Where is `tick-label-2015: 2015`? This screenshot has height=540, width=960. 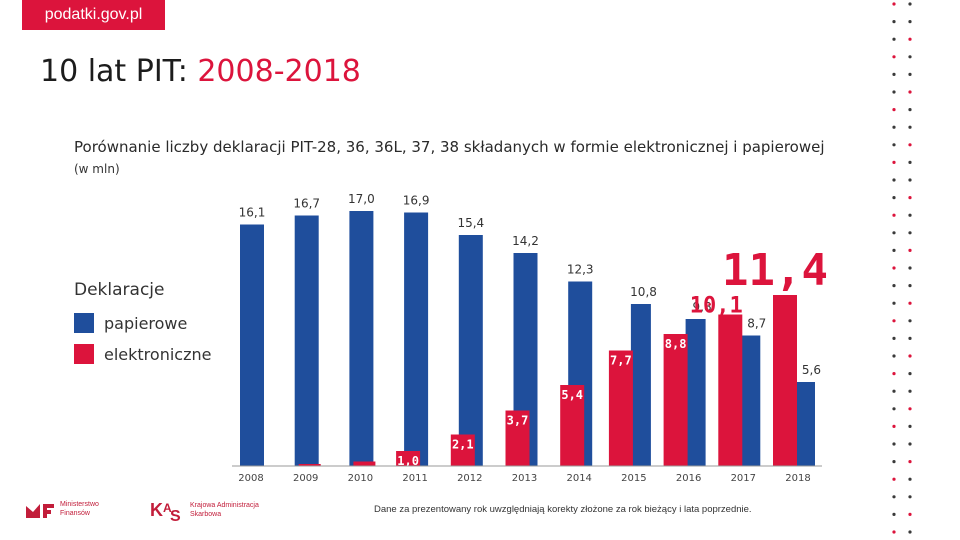
tick-label-2015: 2015 is located at coordinates (633, 478).